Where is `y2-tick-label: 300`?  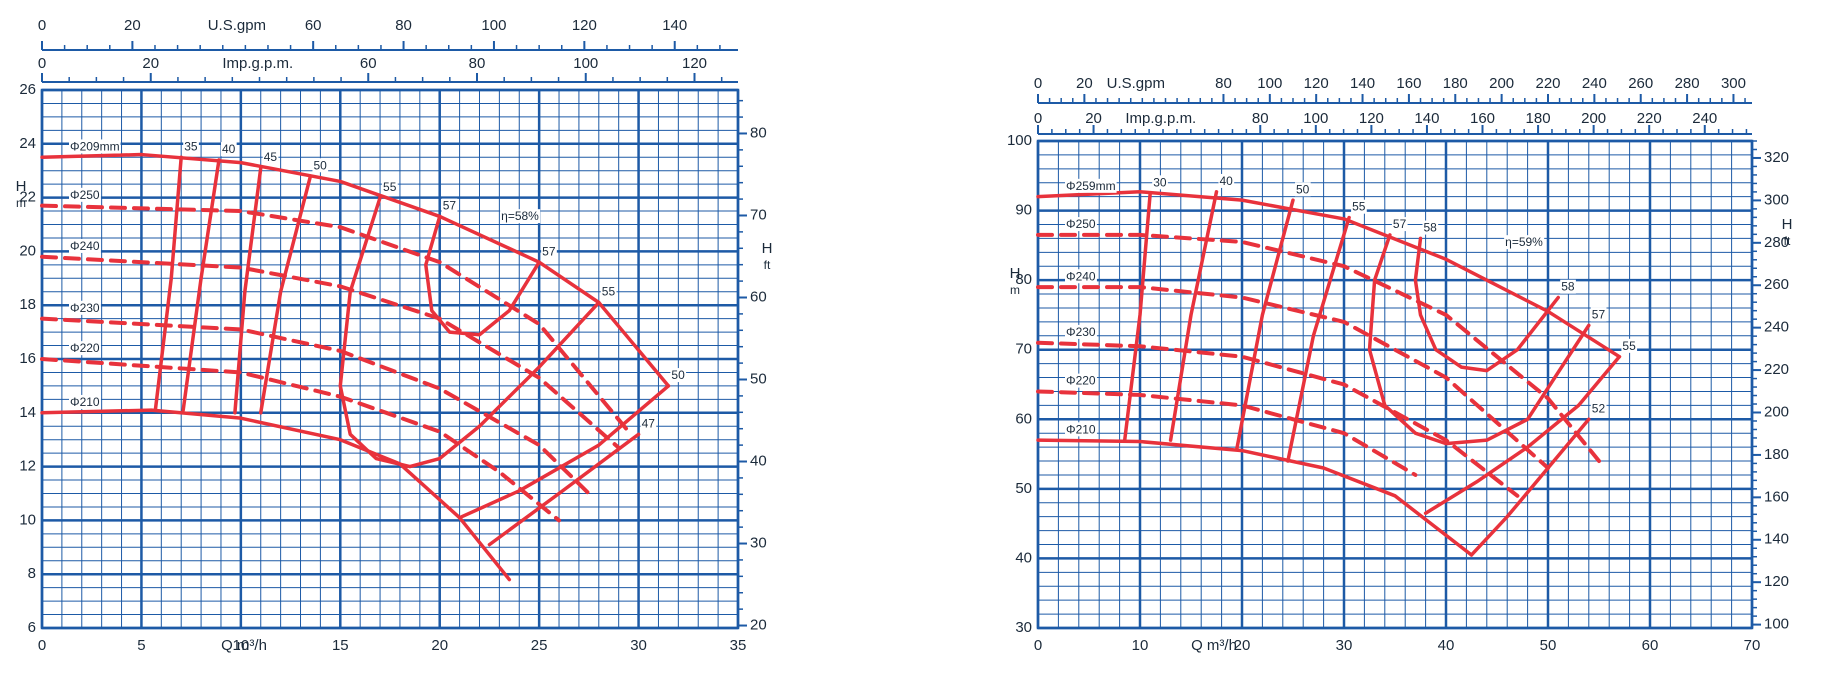 y2-tick-label: 300 is located at coordinates (1776, 199).